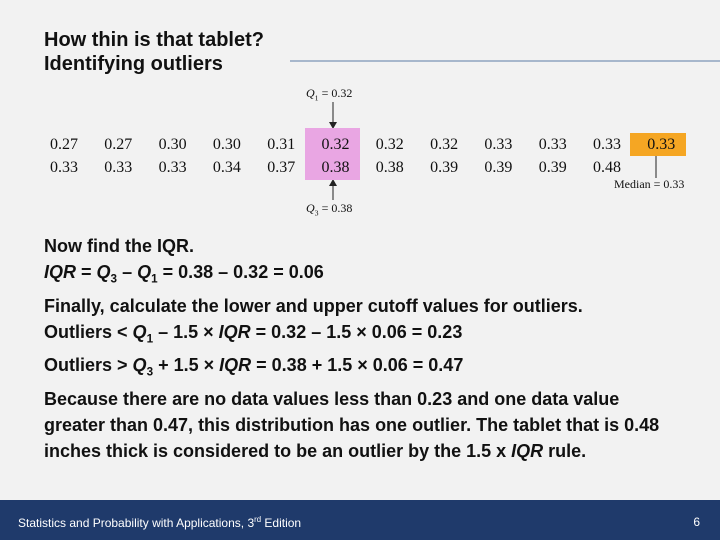  I want to click on q3-arrow-head, so click(333, 182).